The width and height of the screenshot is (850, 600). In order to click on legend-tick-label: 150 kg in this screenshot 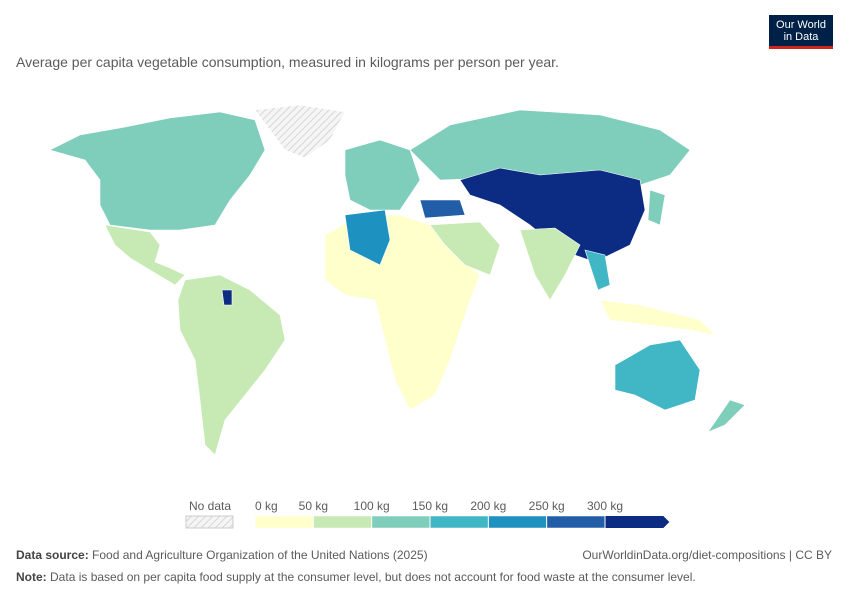, I will do `click(430, 506)`.